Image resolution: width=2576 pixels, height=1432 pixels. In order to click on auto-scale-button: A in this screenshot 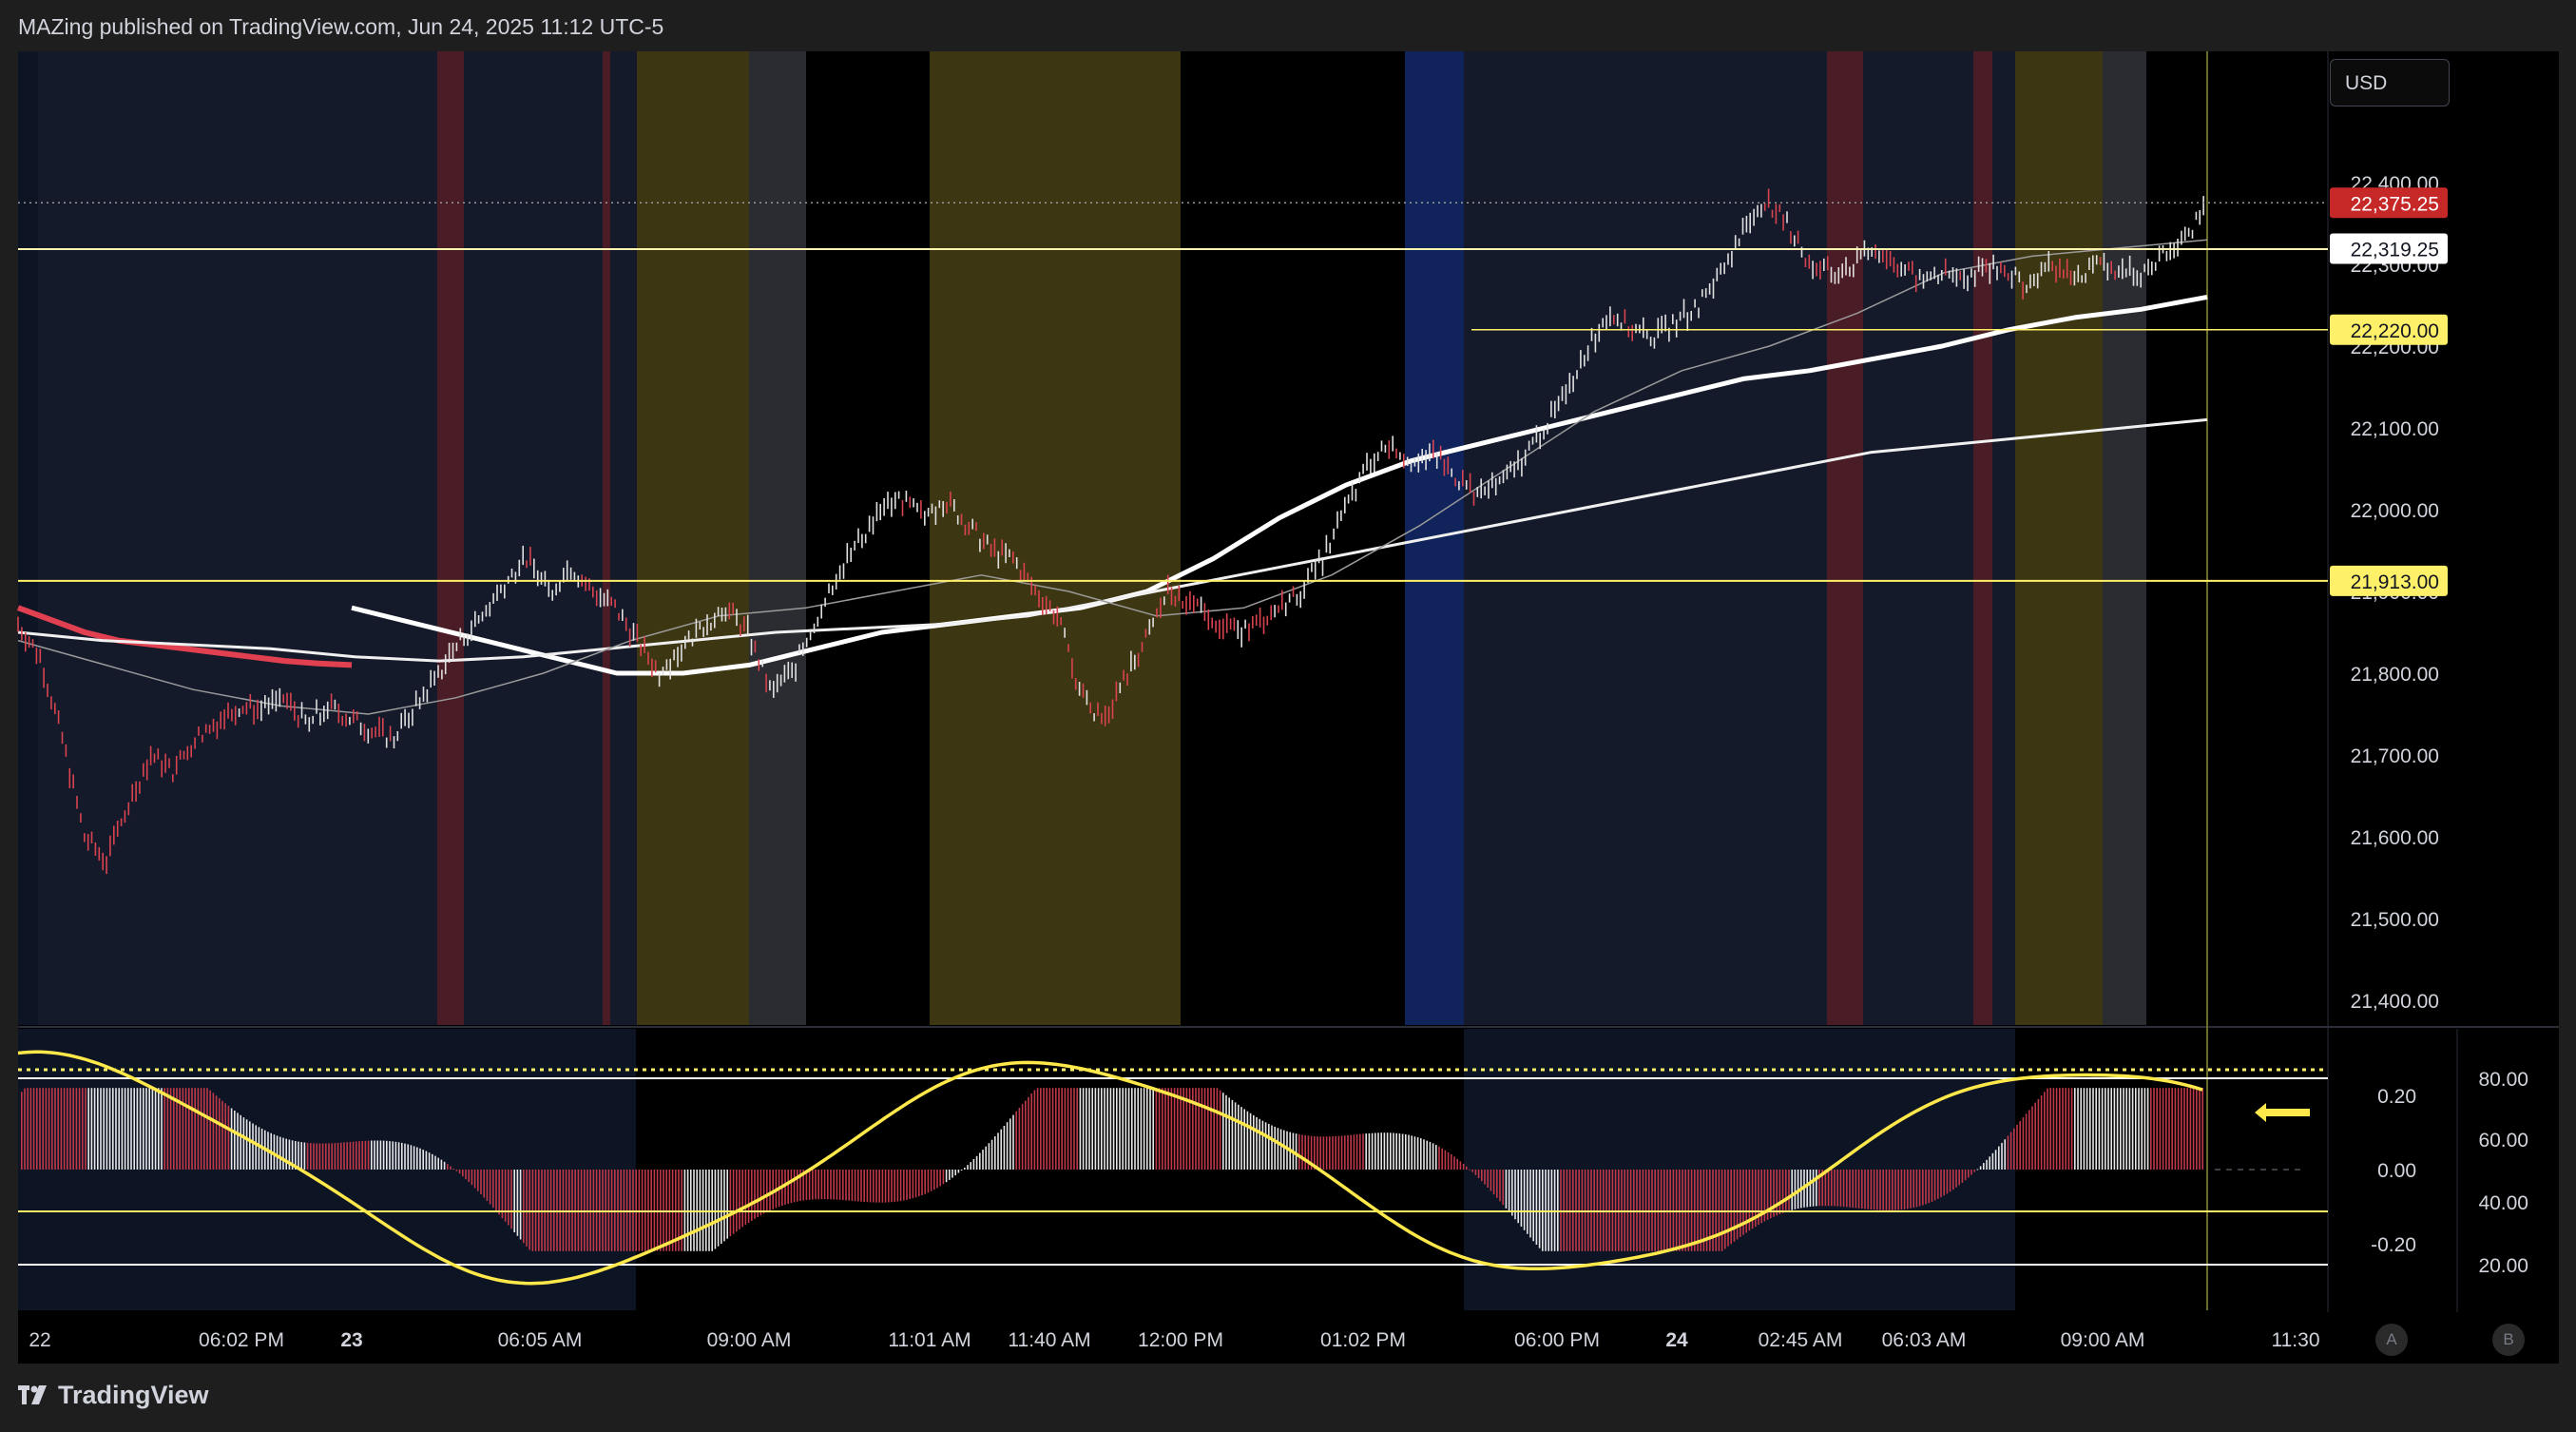, I will do `click(2391, 1340)`.